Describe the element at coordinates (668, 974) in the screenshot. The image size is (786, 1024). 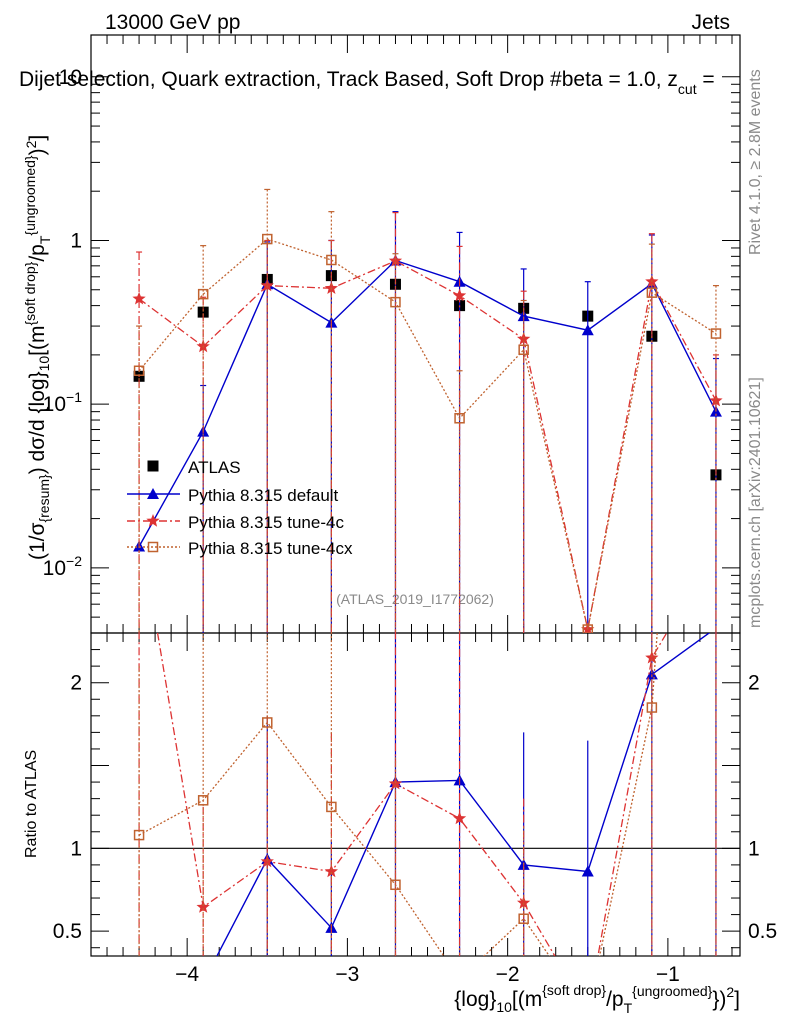
I see `x-tick-label: −1` at that location.